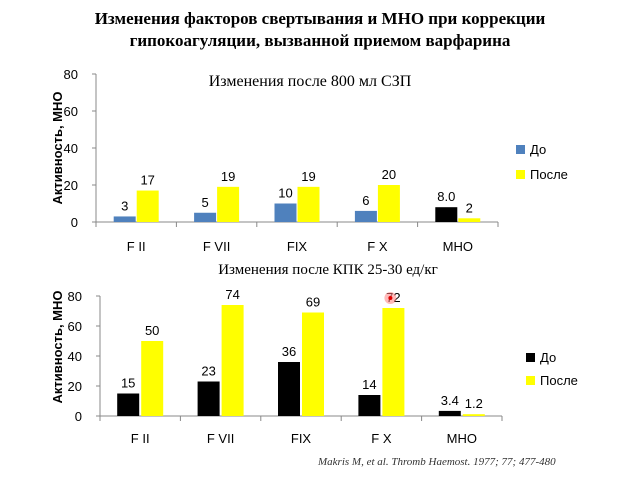 This screenshot has height=480, width=640. I want to click on data-label: 1.2, so click(474, 403).